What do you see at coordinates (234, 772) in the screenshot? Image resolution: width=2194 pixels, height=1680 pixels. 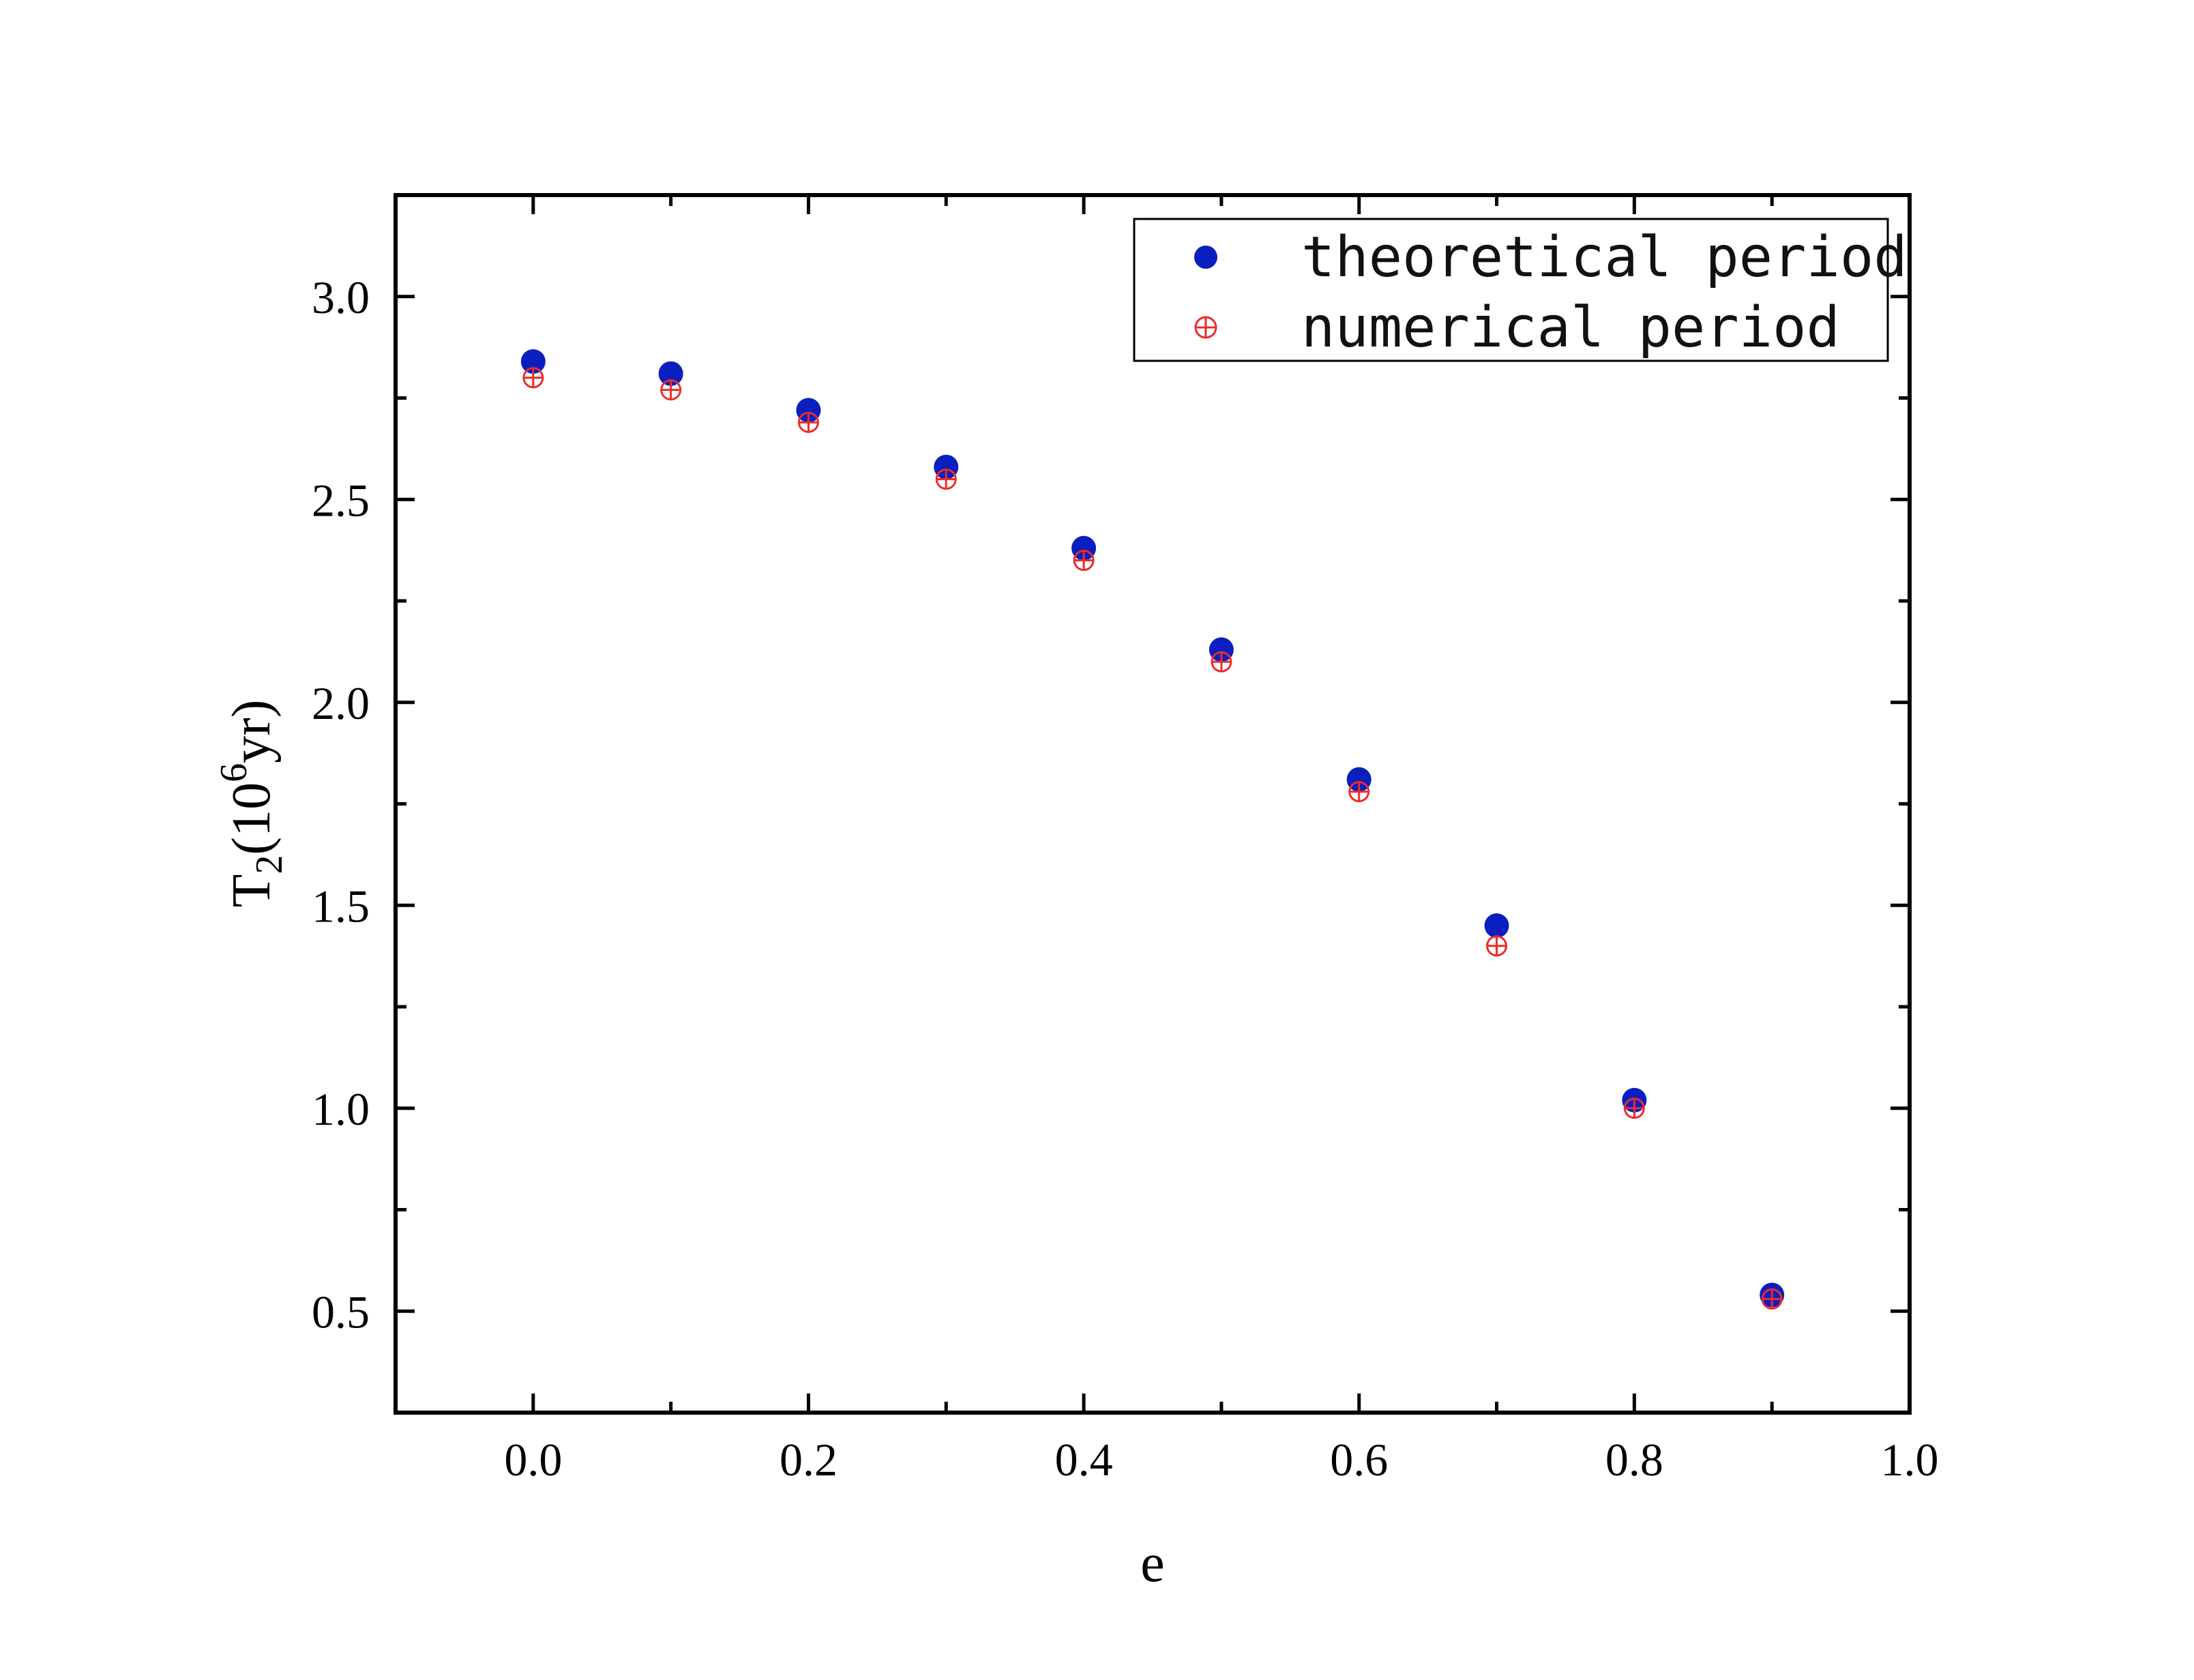 I see `y-axis-title-superscript: 6` at bounding box center [234, 772].